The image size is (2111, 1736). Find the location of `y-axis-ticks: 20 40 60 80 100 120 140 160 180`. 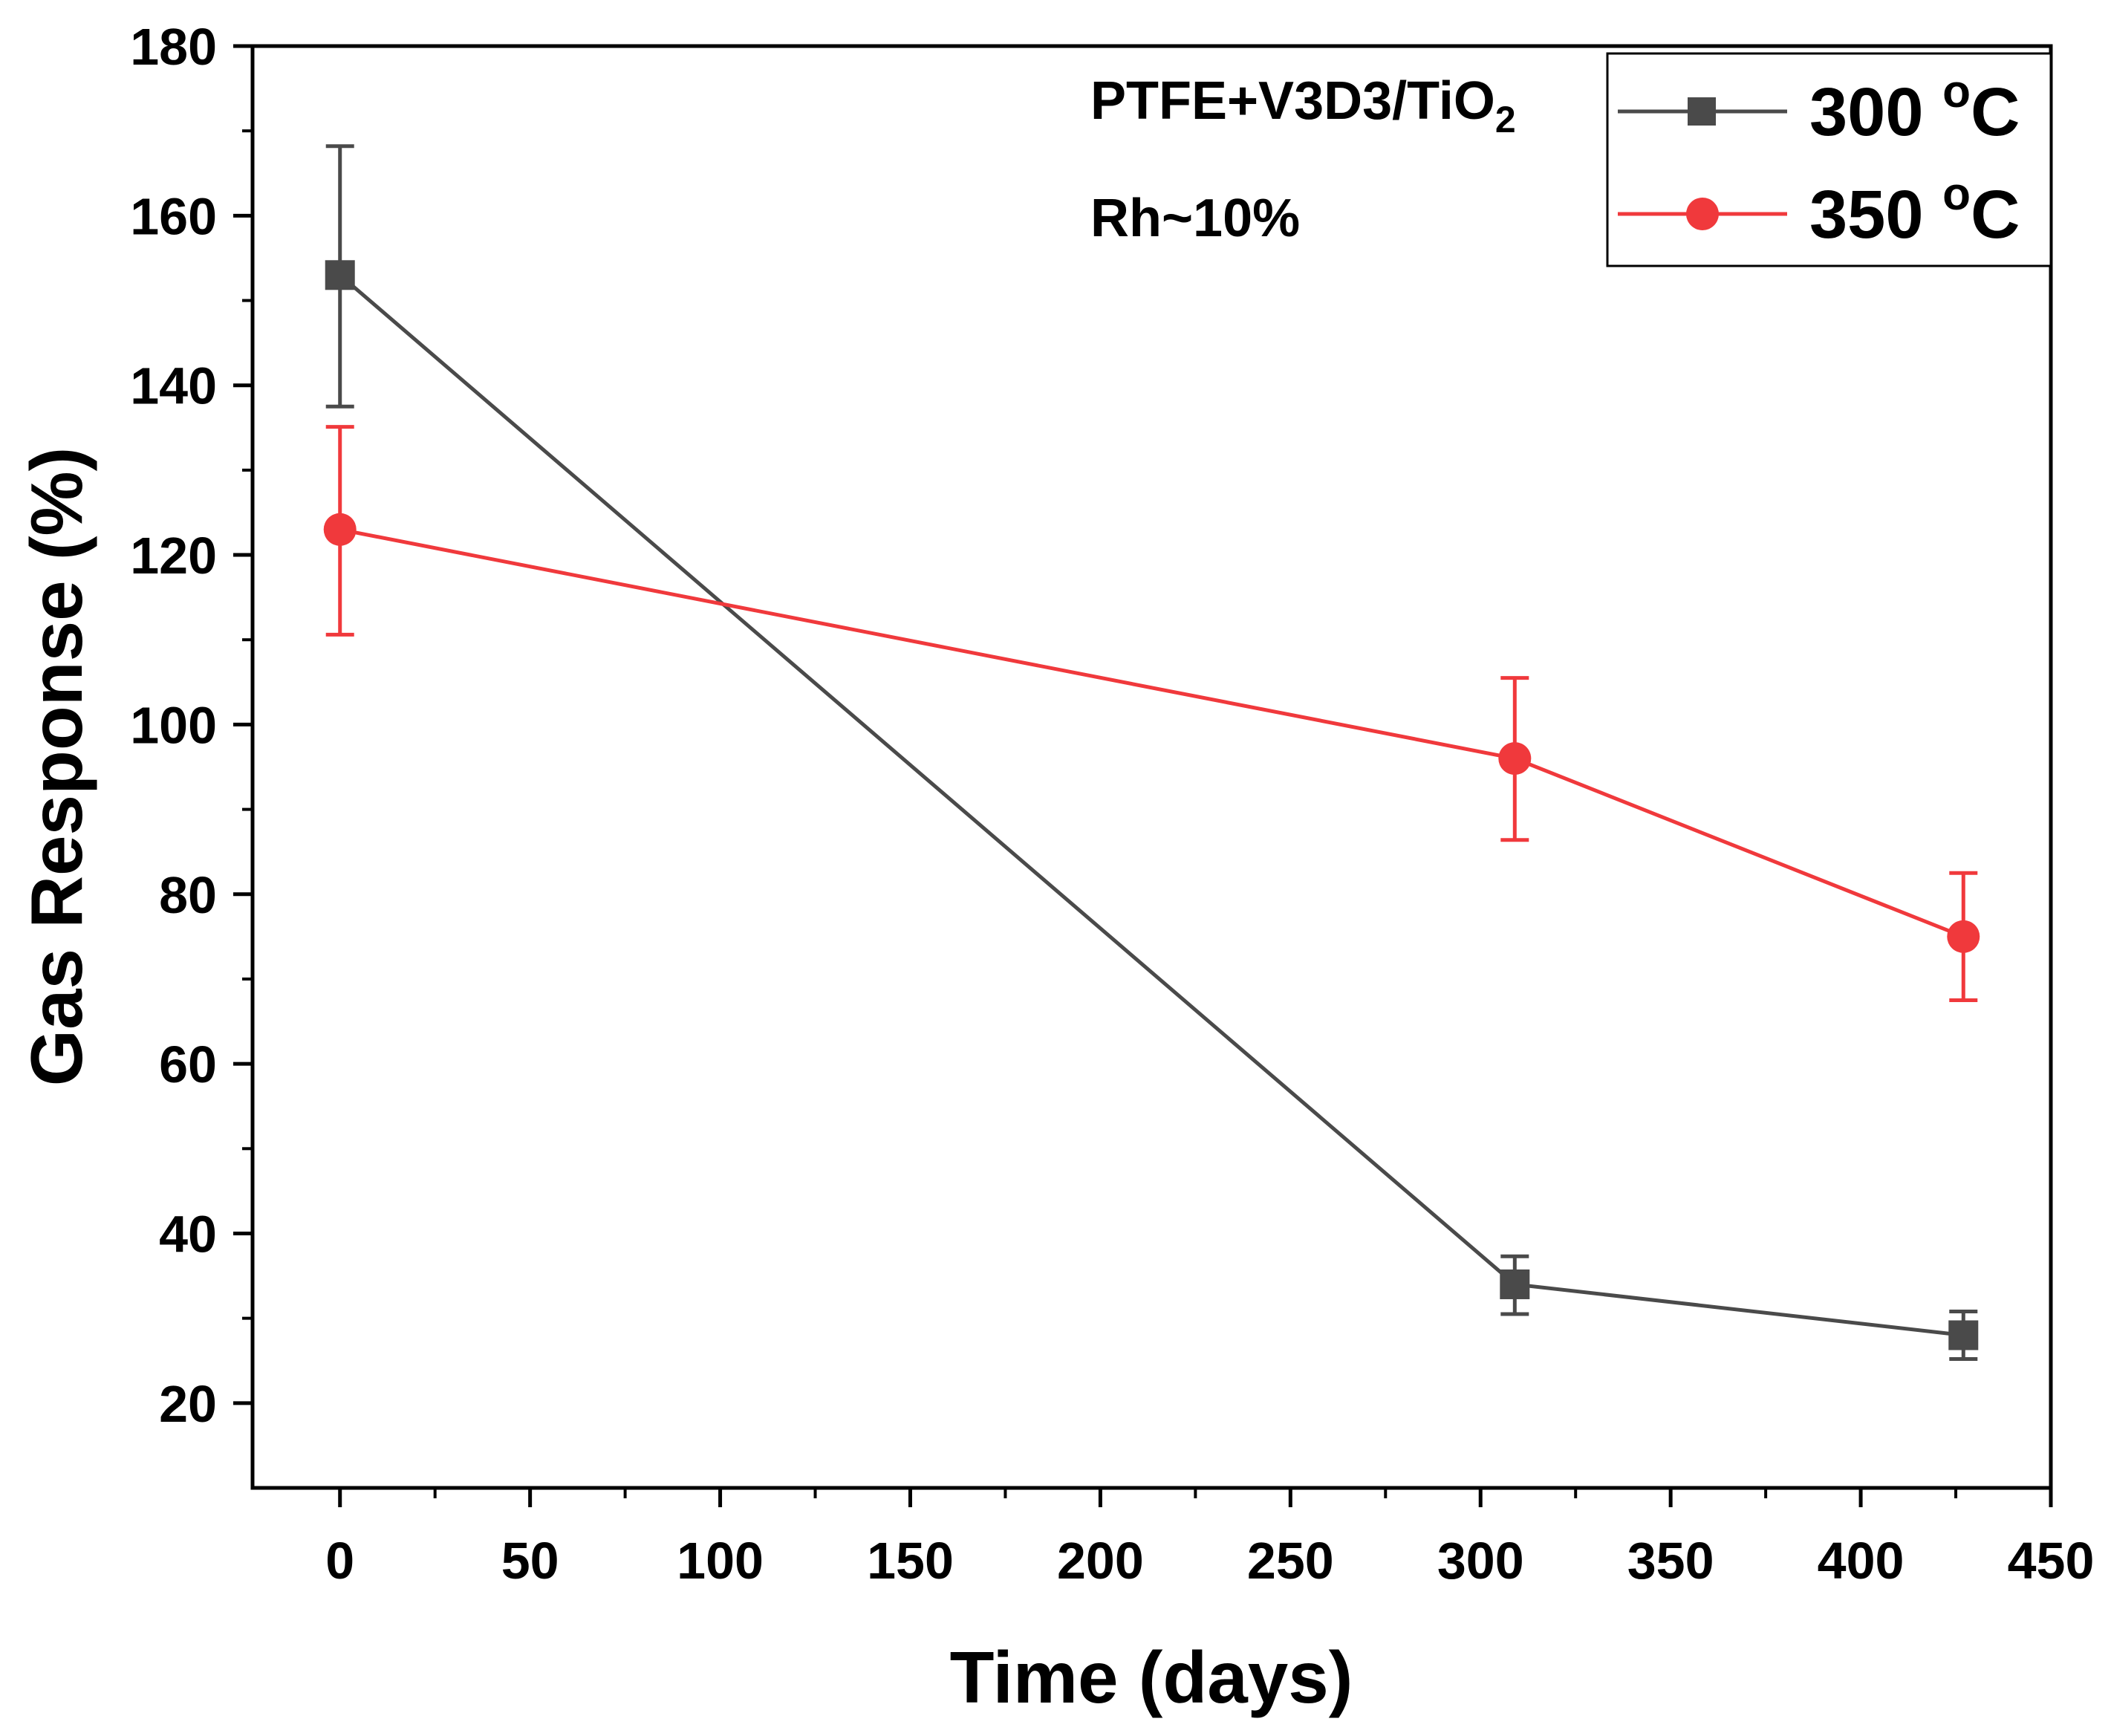

y-axis-ticks: 20 40 60 80 100 120 140 160 180 is located at coordinates (191, 725).